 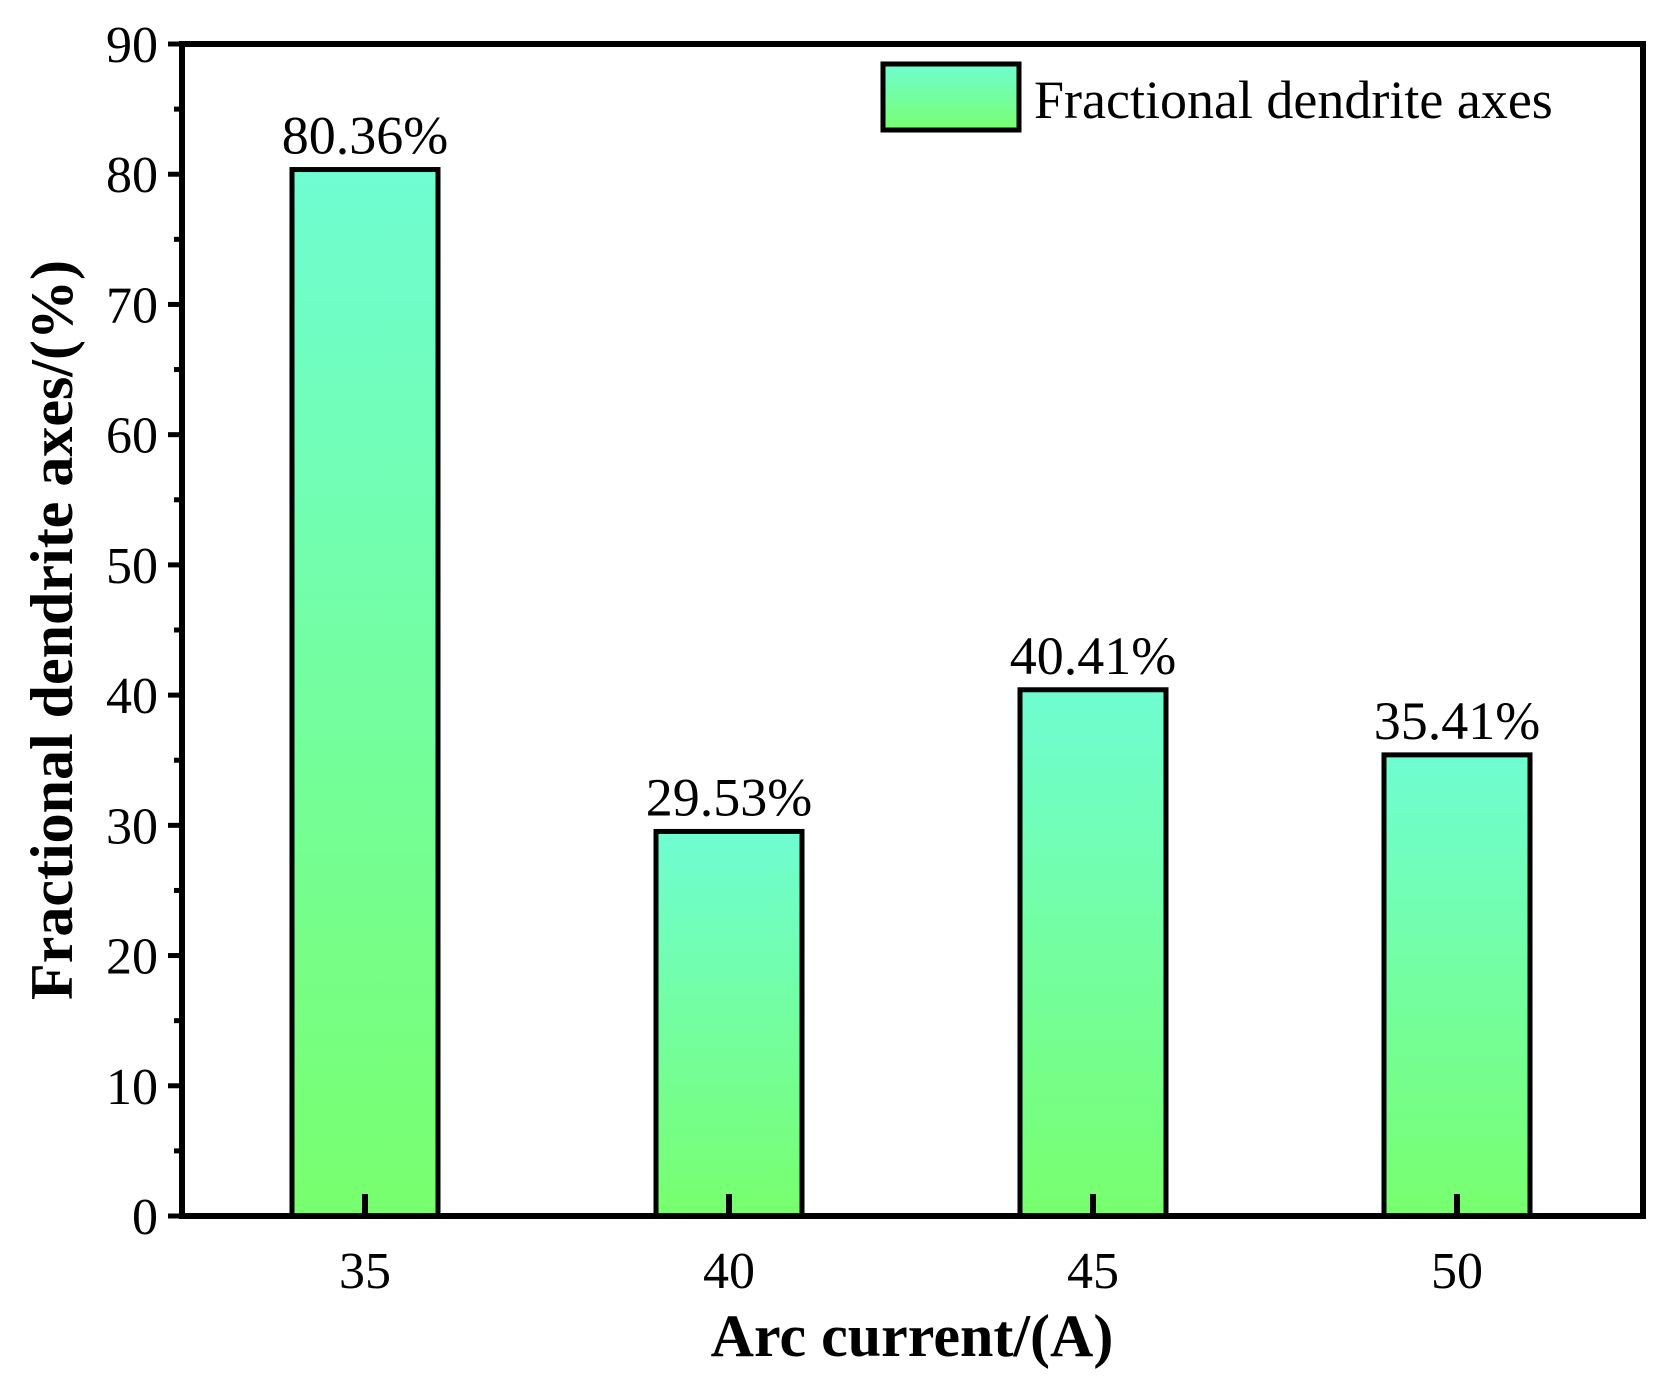 What do you see at coordinates (132, 826) in the screenshot?
I see `y-tick-label: 30` at bounding box center [132, 826].